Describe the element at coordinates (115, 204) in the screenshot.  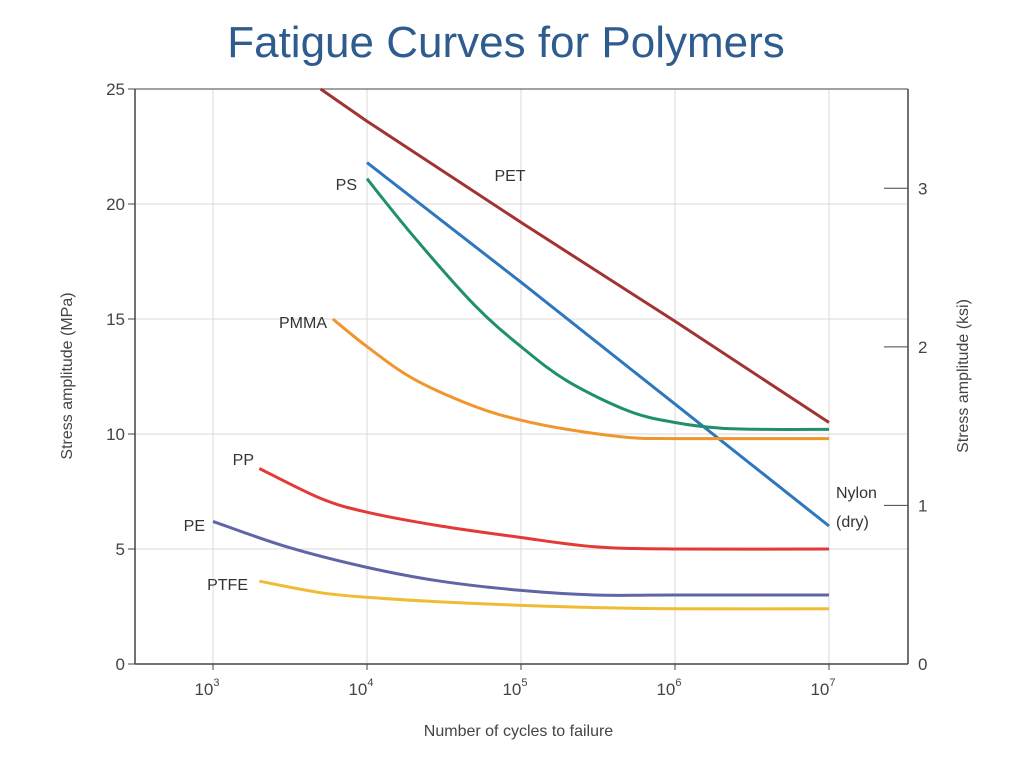
I see `y-tick-label: 20` at that location.